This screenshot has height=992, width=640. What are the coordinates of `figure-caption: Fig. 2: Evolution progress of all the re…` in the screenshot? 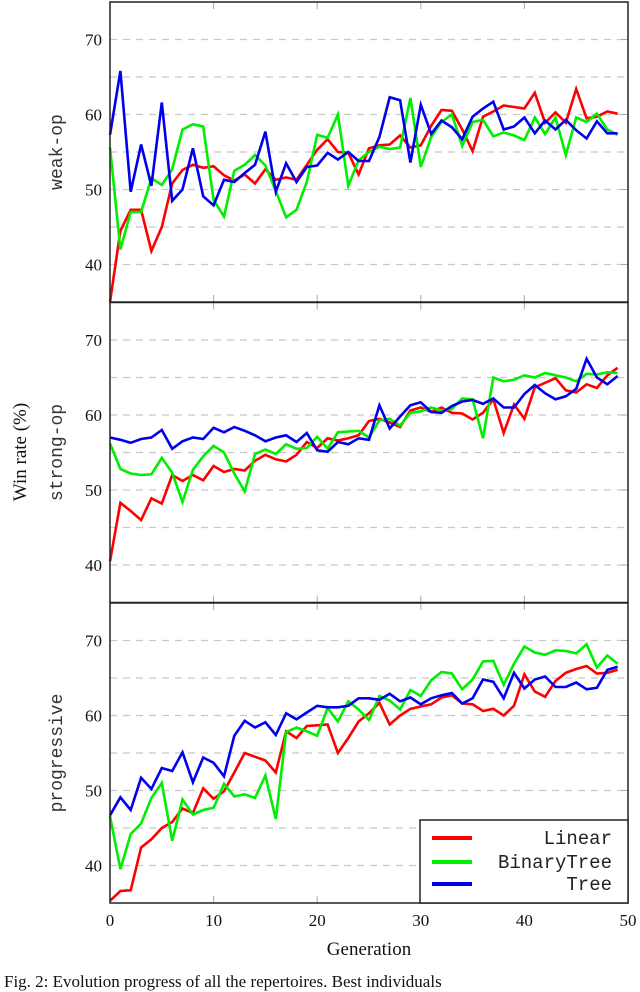 It's located at (223, 981).